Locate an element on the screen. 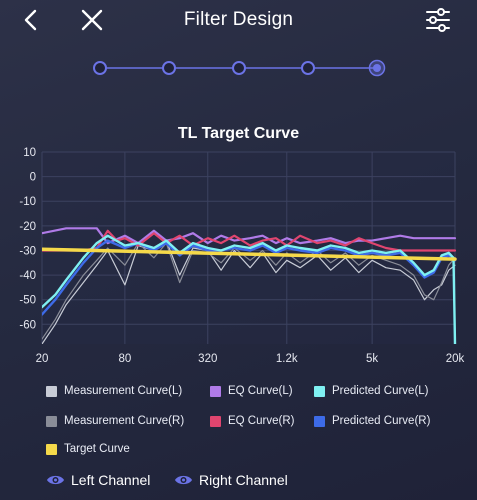 This screenshot has width=477, height=500. y-tick-label: 0 is located at coordinates (33, 178).